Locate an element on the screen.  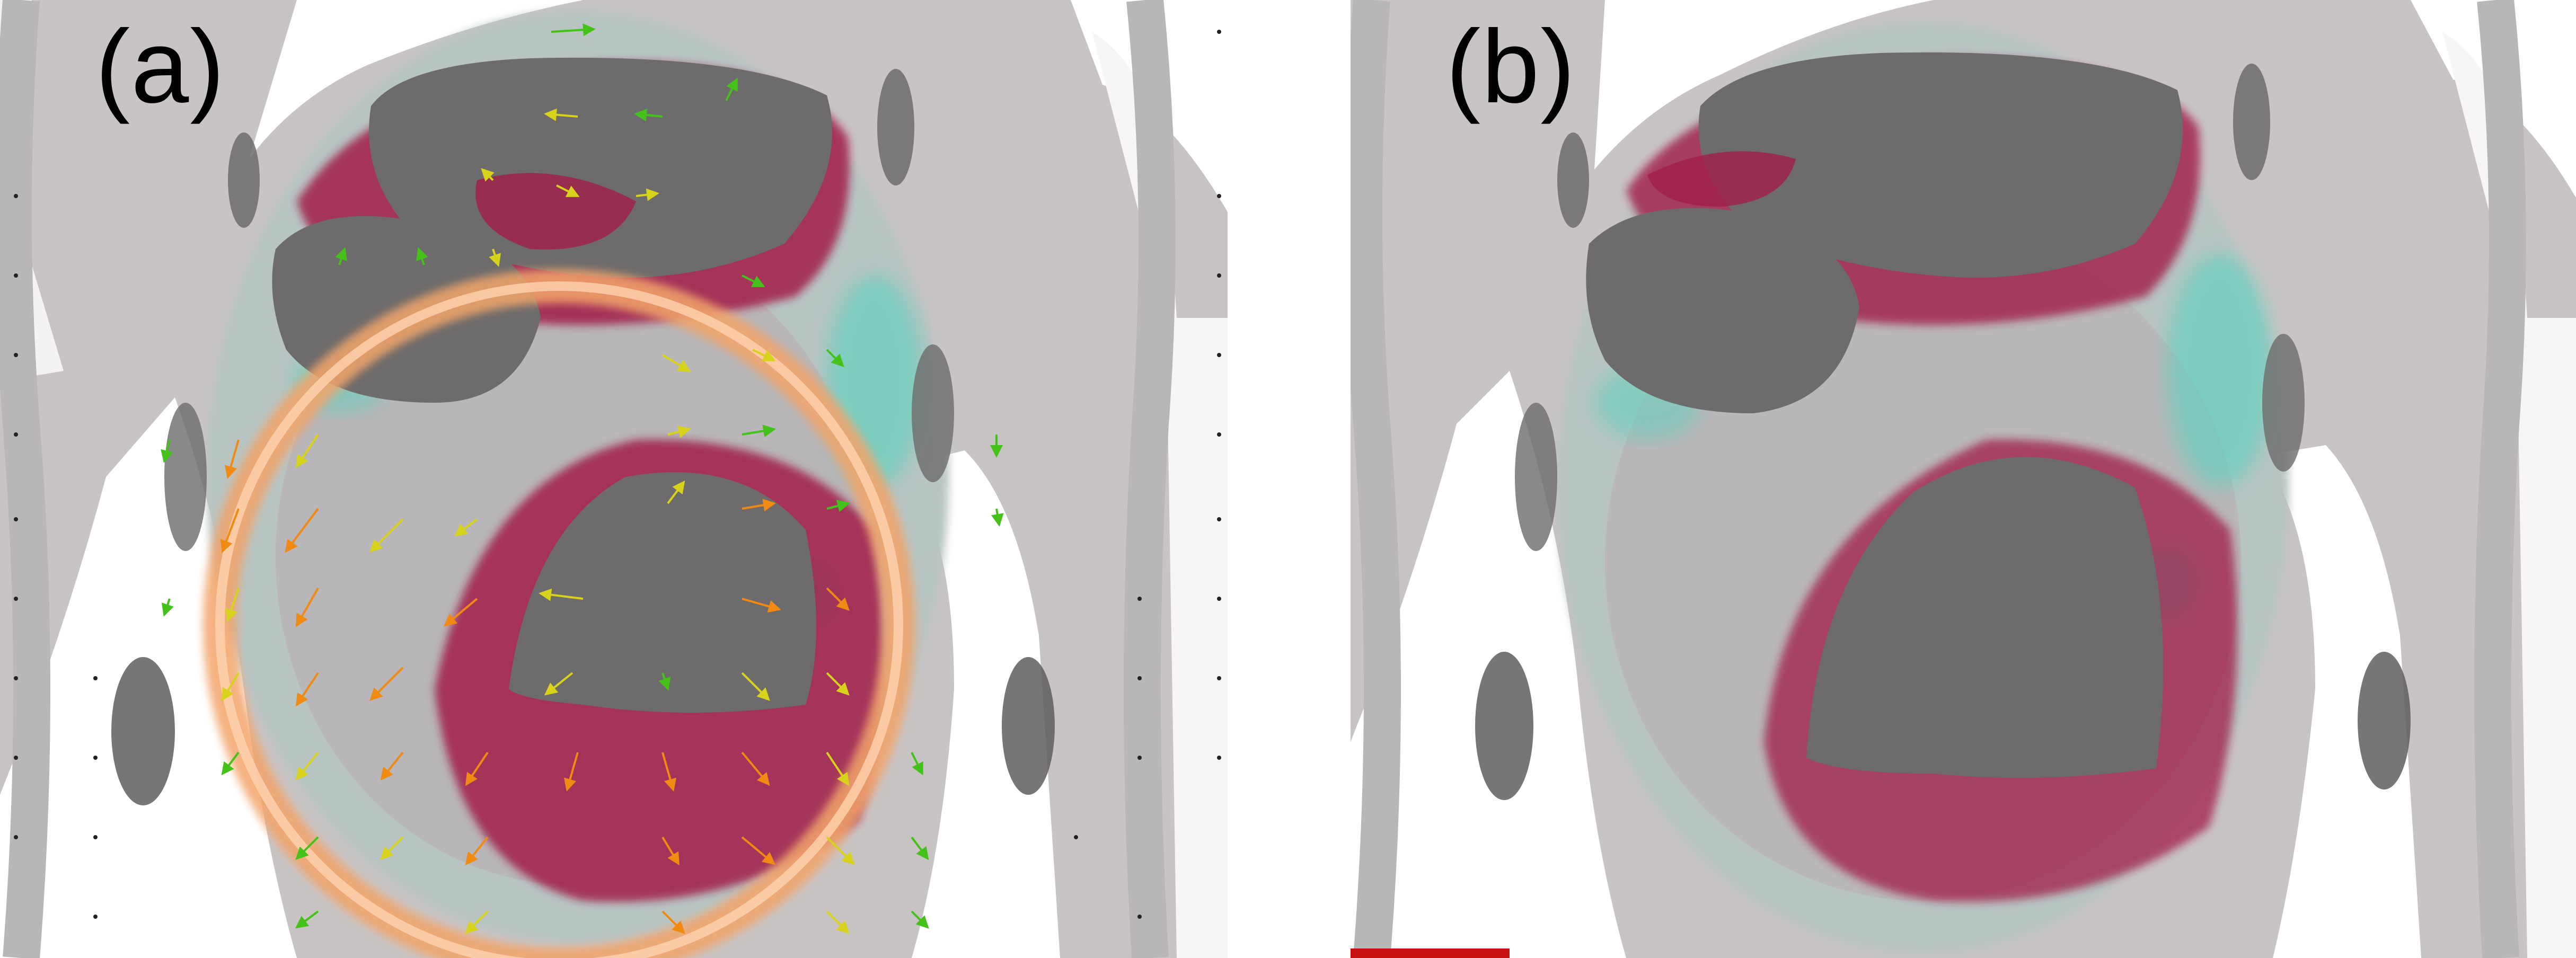
panel-gutter is located at coordinates (1289, 479).